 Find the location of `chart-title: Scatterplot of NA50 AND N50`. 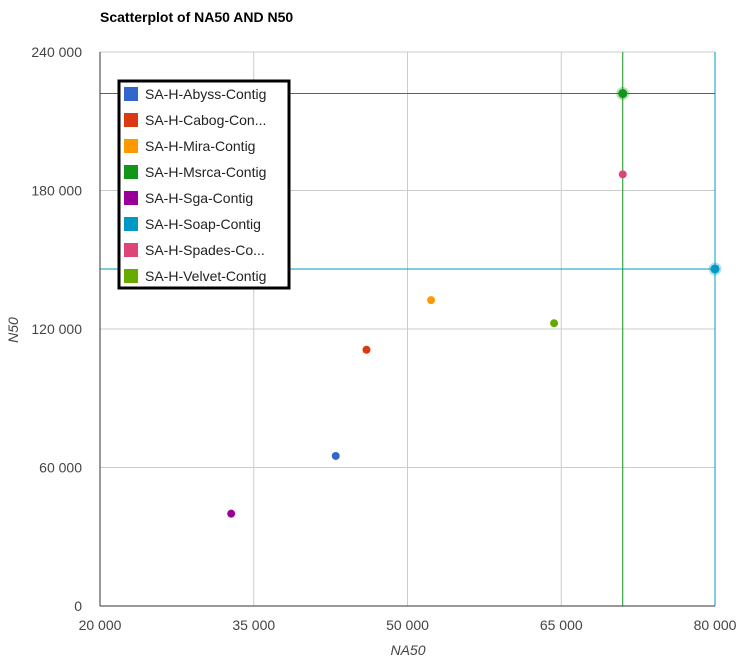

chart-title: Scatterplot of NA50 AND N50 is located at coordinates (196, 17).